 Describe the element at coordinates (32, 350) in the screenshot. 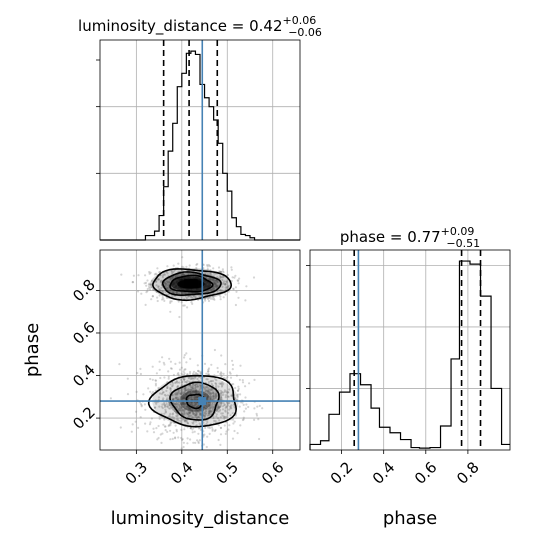

I see `y-axis-label-phase: phase` at that location.